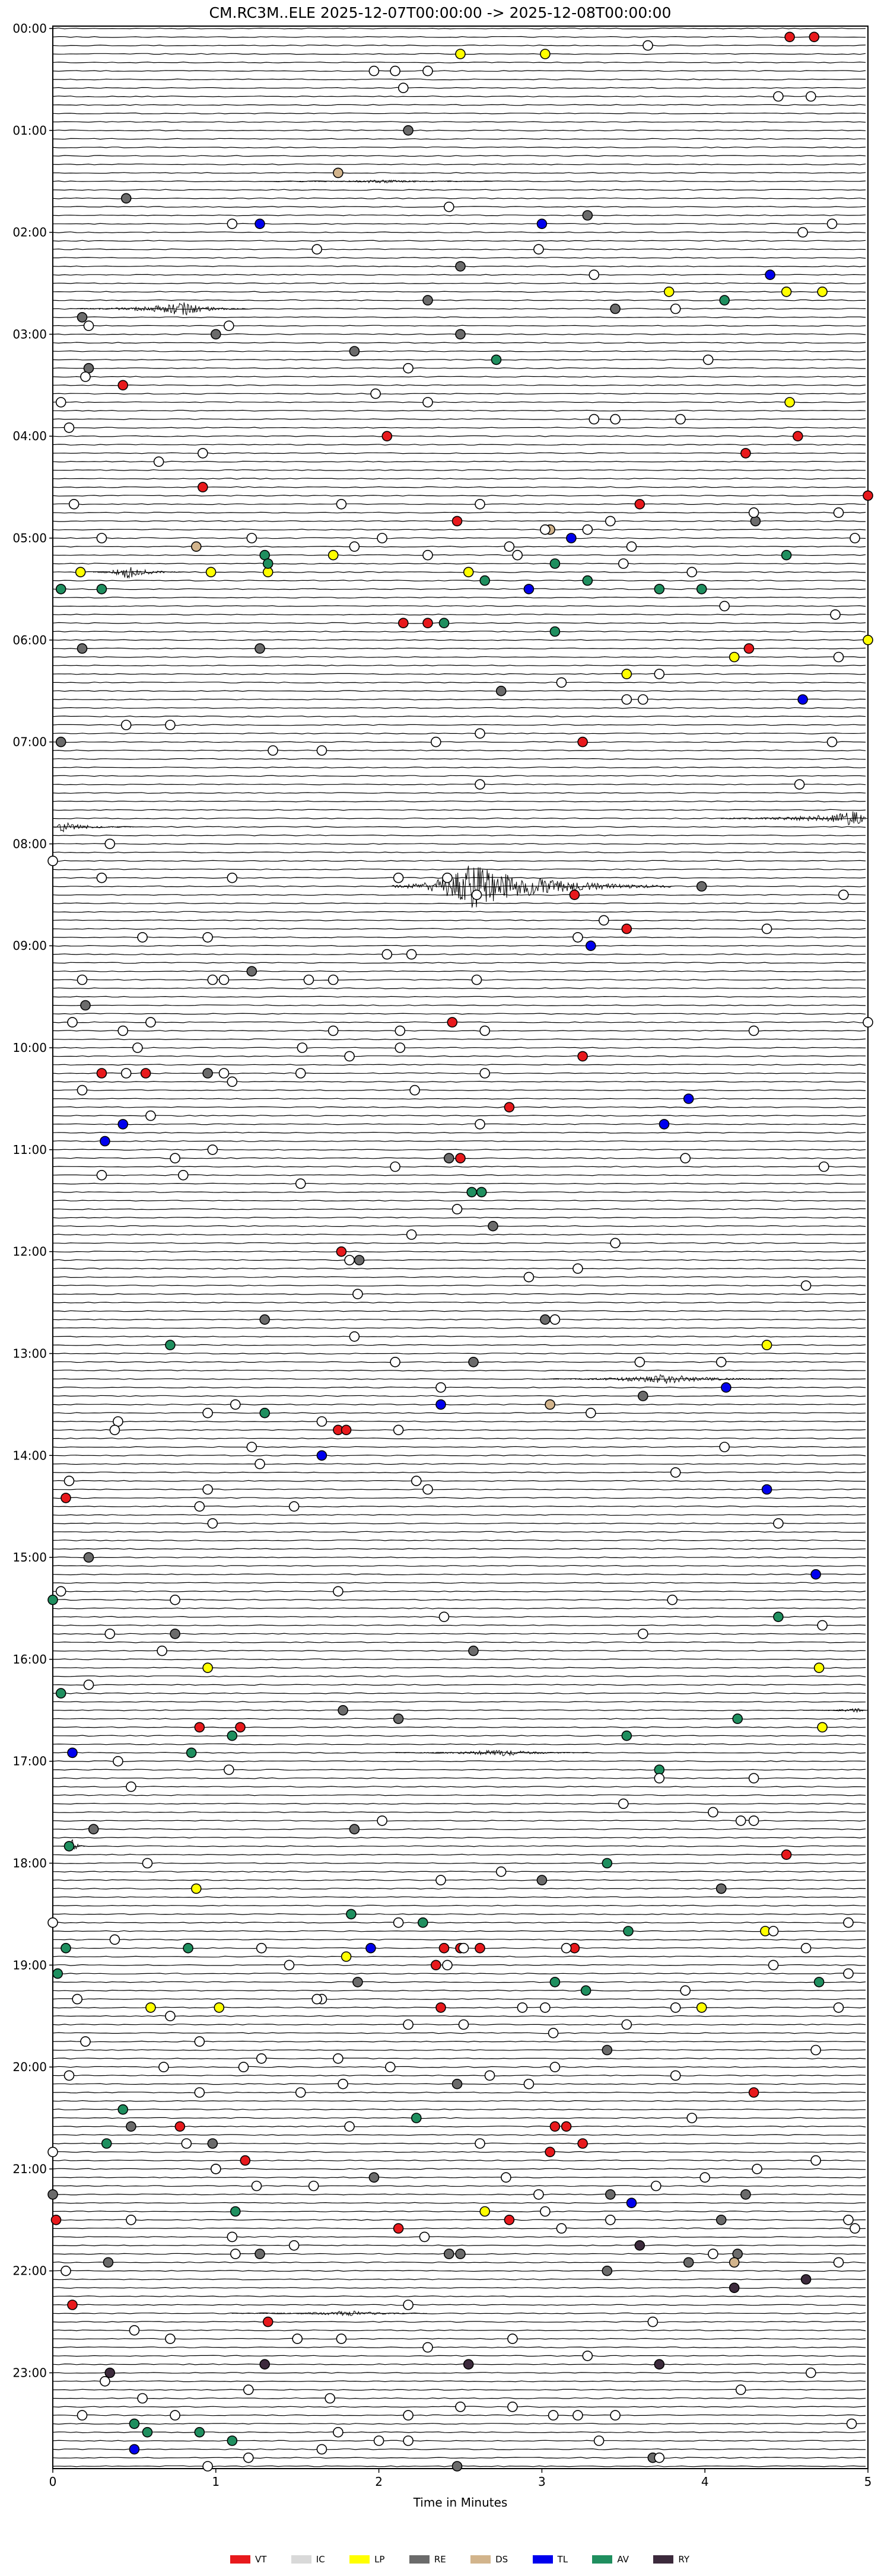 The height and width of the screenshot is (2576, 881). Describe the element at coordinates (461, 2502) in the screenshot. I see `x-axis-label: Time in Minutes` at that location.